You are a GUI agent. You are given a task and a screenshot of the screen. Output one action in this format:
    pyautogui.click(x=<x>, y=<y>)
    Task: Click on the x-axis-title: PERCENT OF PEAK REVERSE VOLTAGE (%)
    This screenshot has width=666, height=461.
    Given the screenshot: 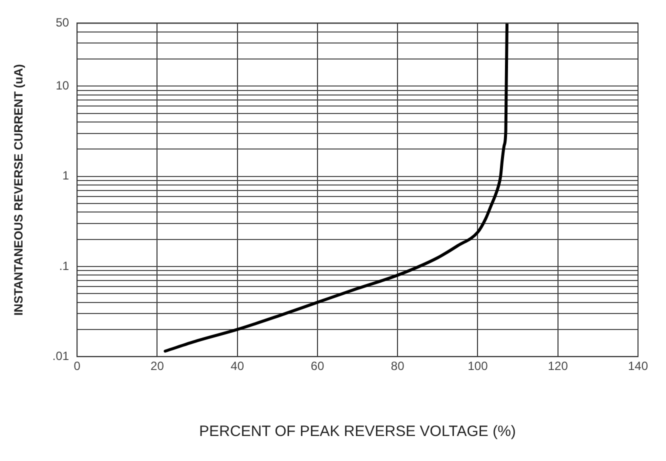 What is the action you would take?
    pyautogui.click(x=357, y=431)
    